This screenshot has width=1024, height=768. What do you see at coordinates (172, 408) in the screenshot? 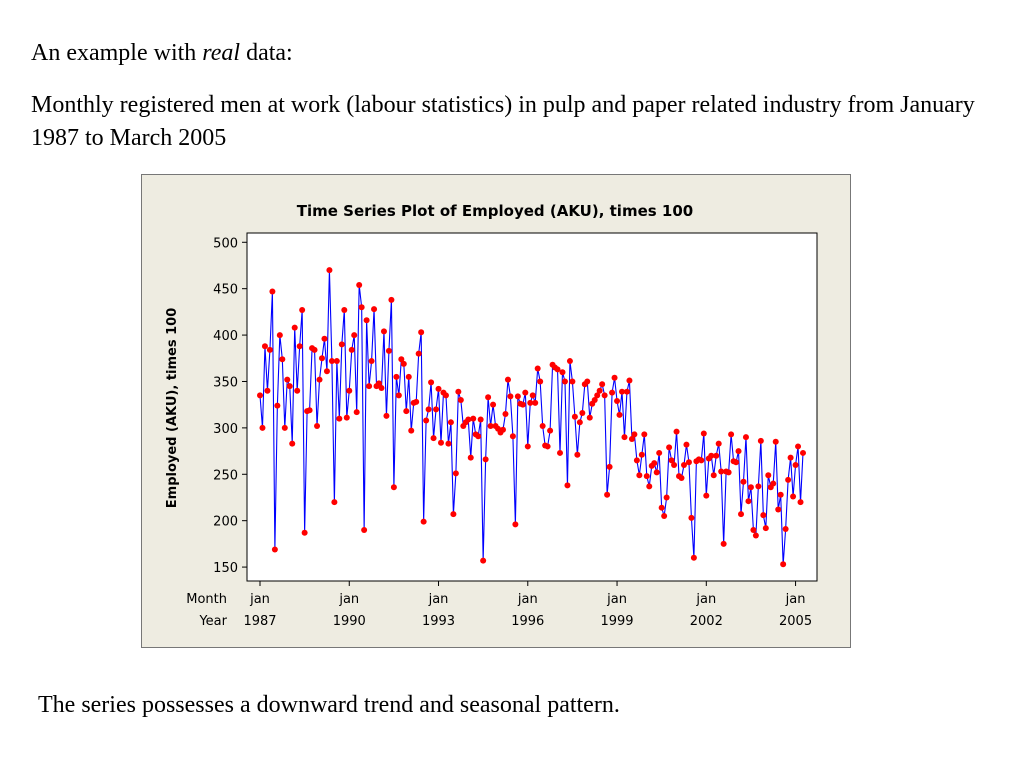
I see `y-axis-title: Employed (AKU), times 100` at bounding box center [172, 408].